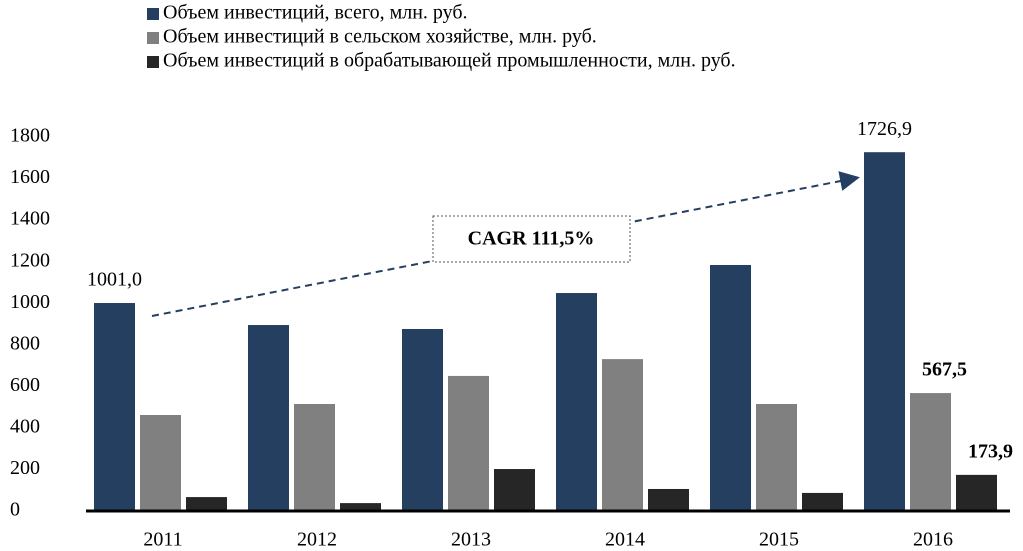 This screenshot has width=1023, height=551. Describe the element at coordinates (30, 260) in the screenshot. I see `y-tick-label: 1200` at that location.